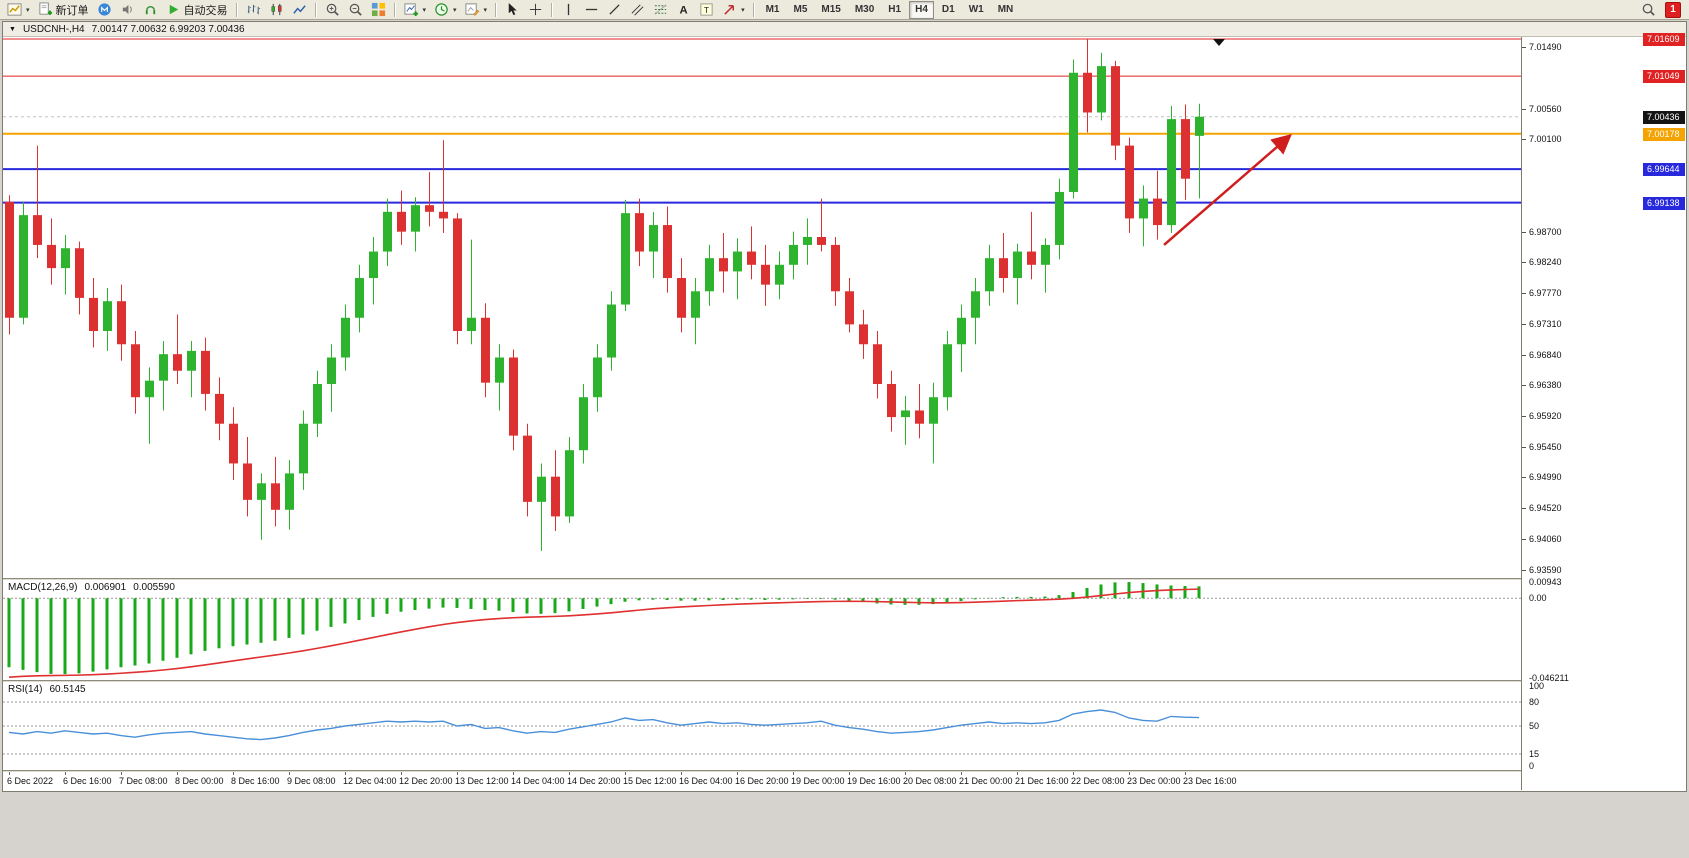 The height and width of the screenshot is (858, 1689). What do you see at coordinates (1219, 42) in the screenshot?
I see `chart-shift-marker` at bounding box center [1219, 42].